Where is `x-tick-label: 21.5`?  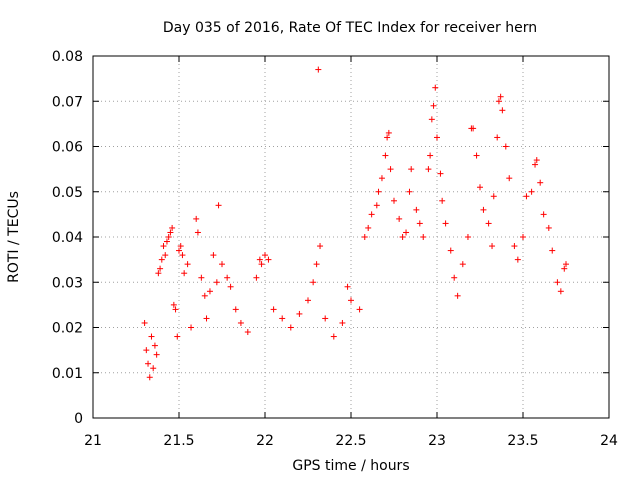
x-tick-label: 21.5 is located at coordinates (178, 441).